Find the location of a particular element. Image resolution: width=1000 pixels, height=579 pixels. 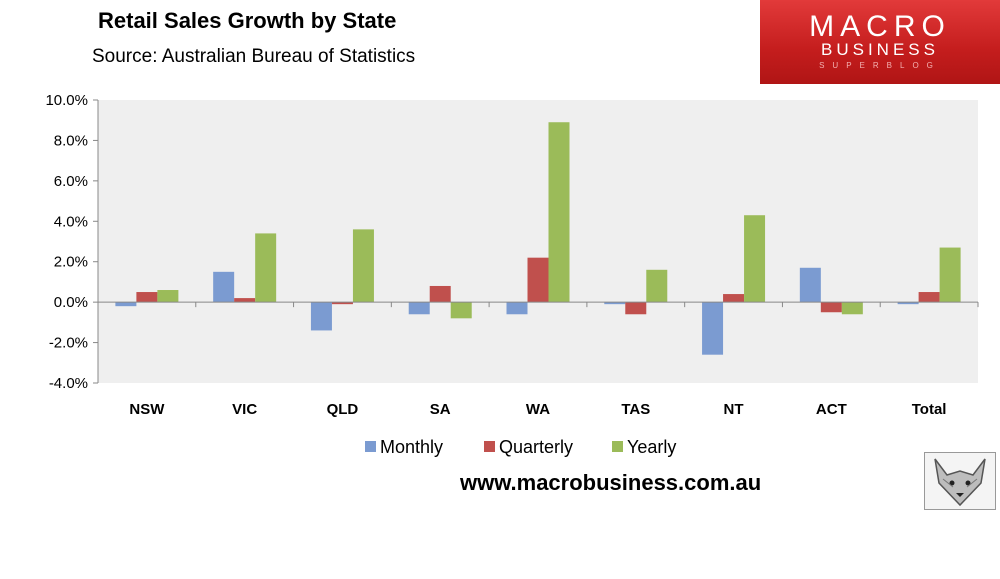

bar-quarterly-act is located at coordinates (831, 307).